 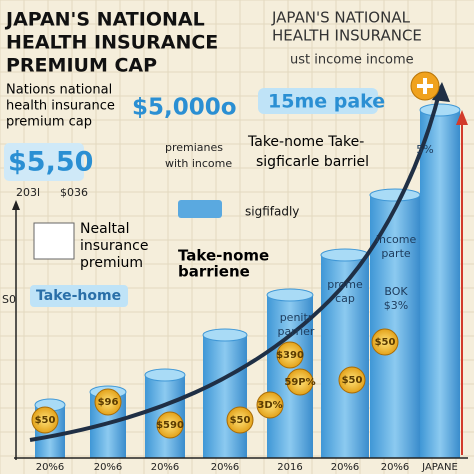 What do you see at coordinates (9, 299) in the screenshot?
I see `axis-mark: S0` at bounding box center [9, 299].